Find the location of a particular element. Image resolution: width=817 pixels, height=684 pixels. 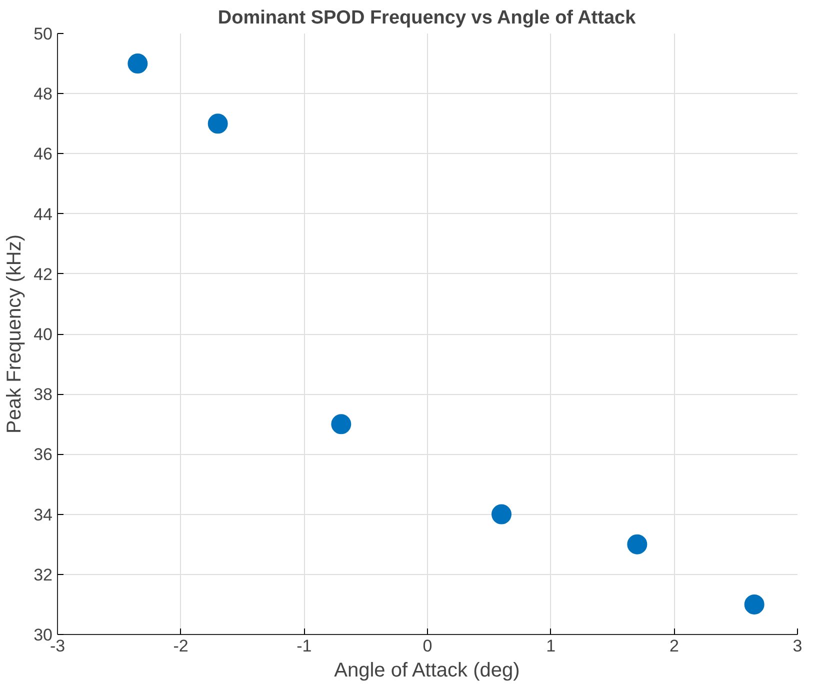

y-tick-label: 36 is located at coordinates (43, 454).